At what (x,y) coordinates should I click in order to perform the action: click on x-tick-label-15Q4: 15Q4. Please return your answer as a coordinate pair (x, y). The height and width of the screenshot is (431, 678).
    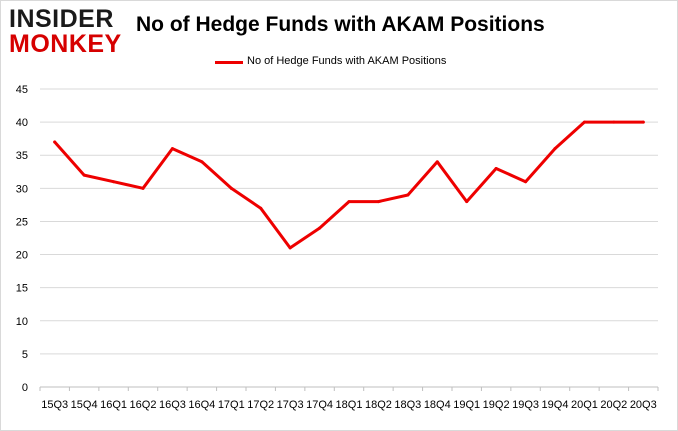
    Looking at the image, I should click on (84, 405).